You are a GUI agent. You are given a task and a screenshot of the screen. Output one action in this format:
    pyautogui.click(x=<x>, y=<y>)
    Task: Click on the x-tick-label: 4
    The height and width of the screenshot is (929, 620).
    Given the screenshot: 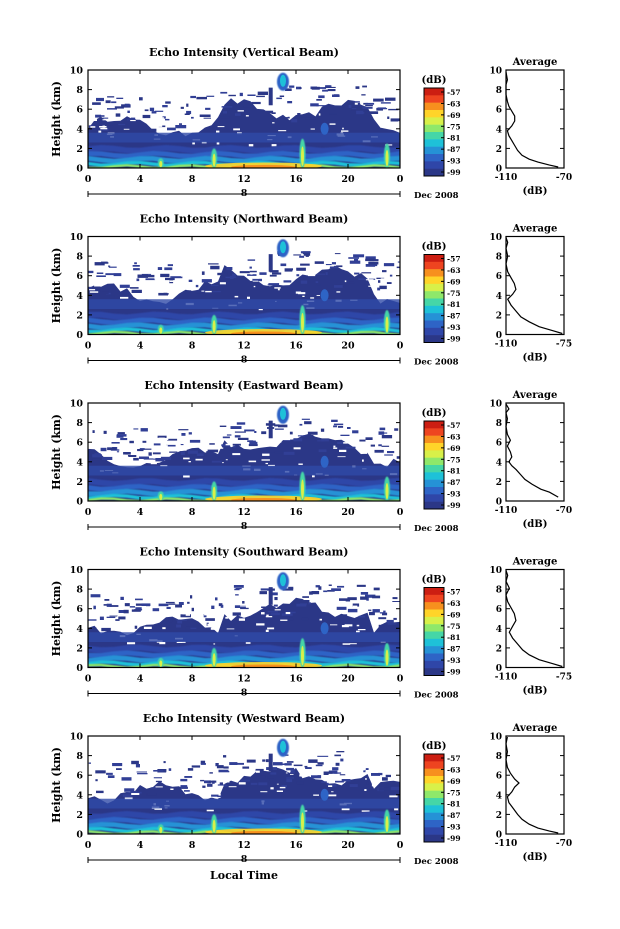 What is the action you would take?
    pyautogui.click(x=140, y=512)
    